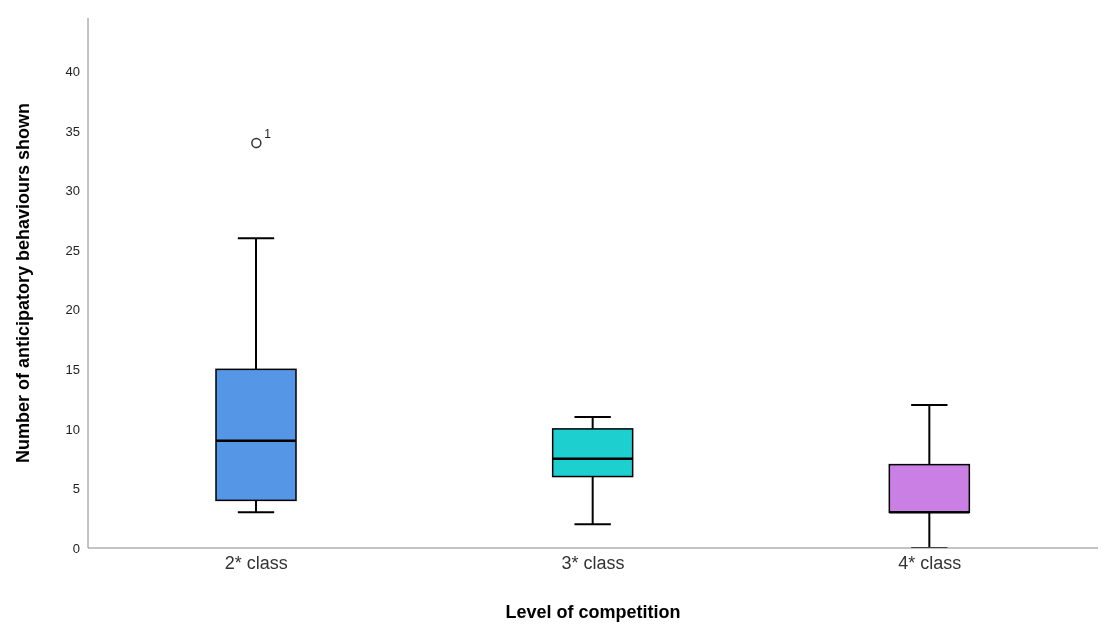  I want to click on y-tick-label: 20, so click(72, 310).